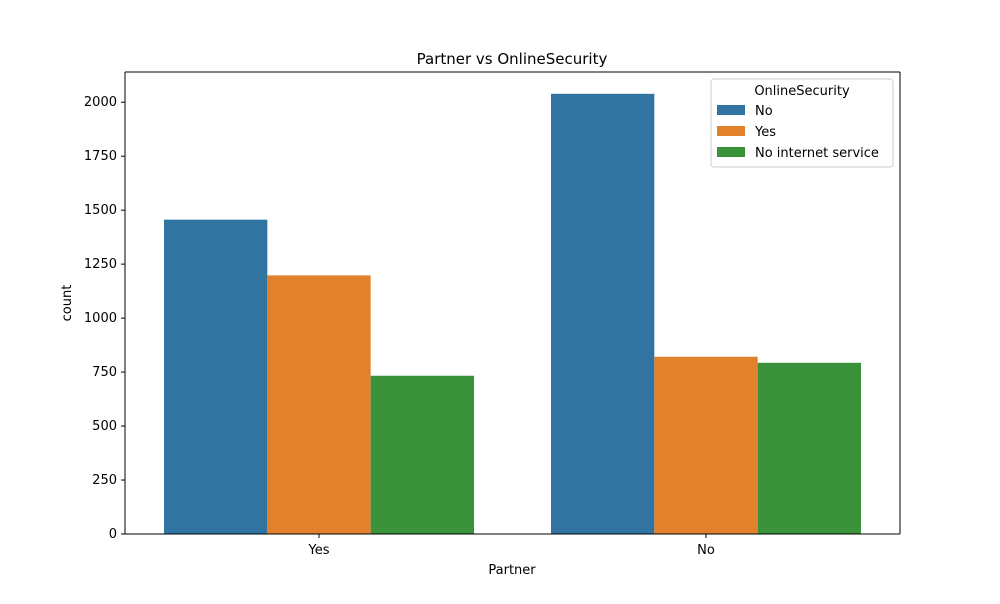  What do you see at coordinates (319, 550) in the screenshot?
I see `x-tick-label: Yes` at bounding box center [319, 550].